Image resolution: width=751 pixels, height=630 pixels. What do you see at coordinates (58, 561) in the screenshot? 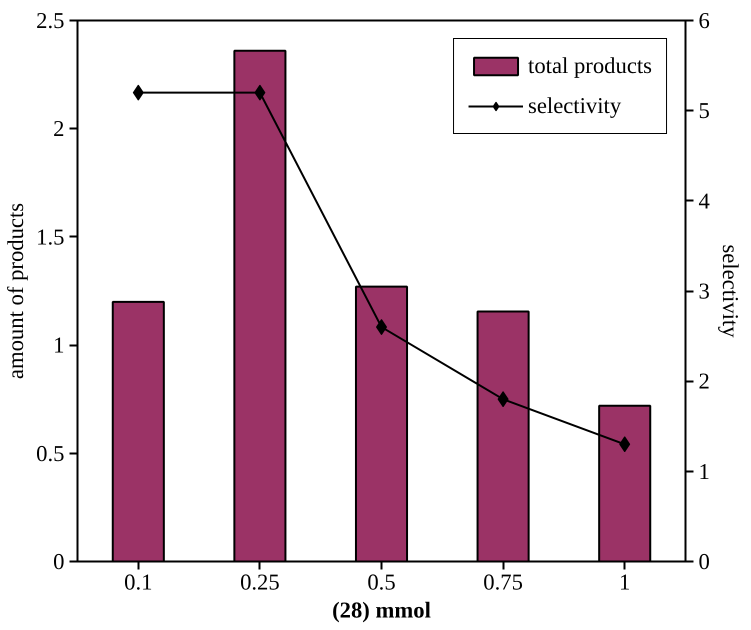
I see `y-tick-label: 0` at bounding box center [58, 561].